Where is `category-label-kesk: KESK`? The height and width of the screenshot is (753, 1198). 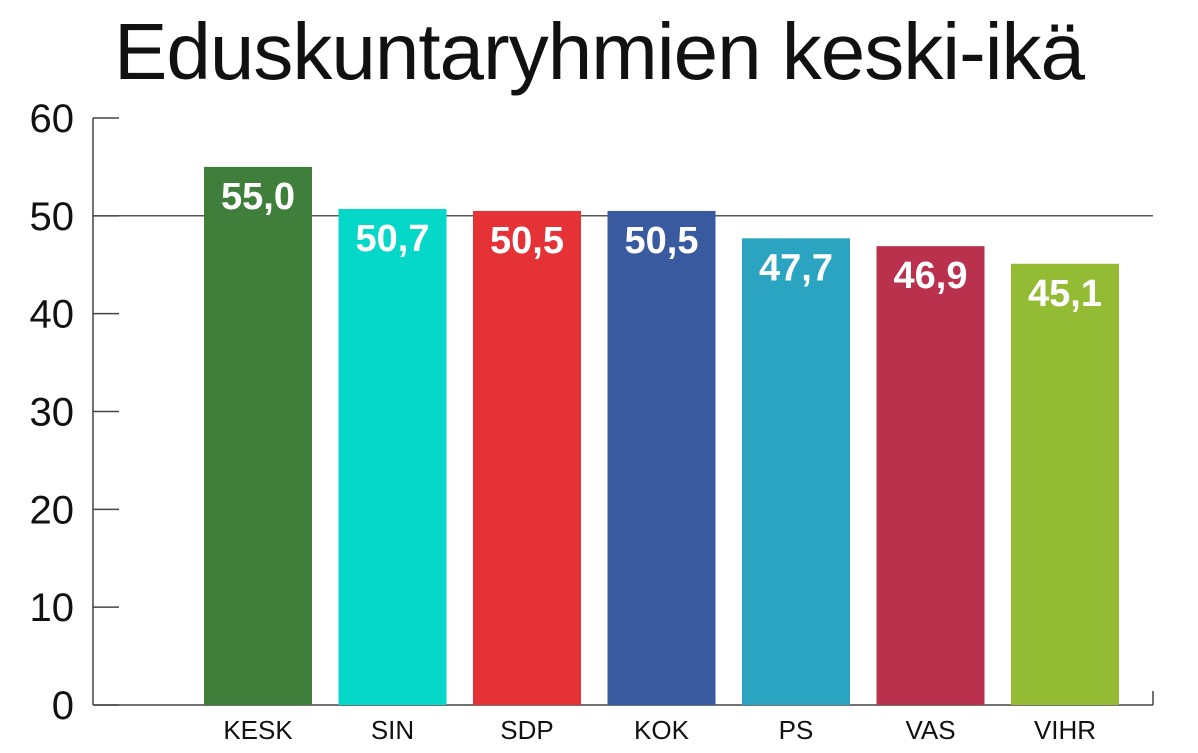 category-label-kesk: KESK is located at coordinates (258, 730).